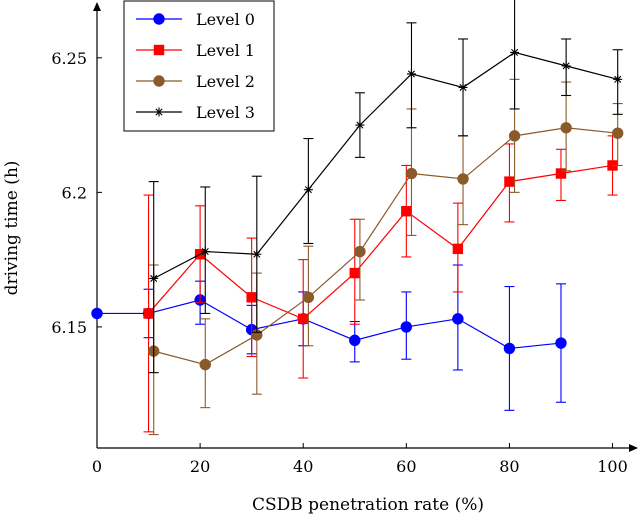  What do you see at coordinates (225, 50) in the screenshot?
I see `legend-label: Level 1` at bounding box center [225, 50].